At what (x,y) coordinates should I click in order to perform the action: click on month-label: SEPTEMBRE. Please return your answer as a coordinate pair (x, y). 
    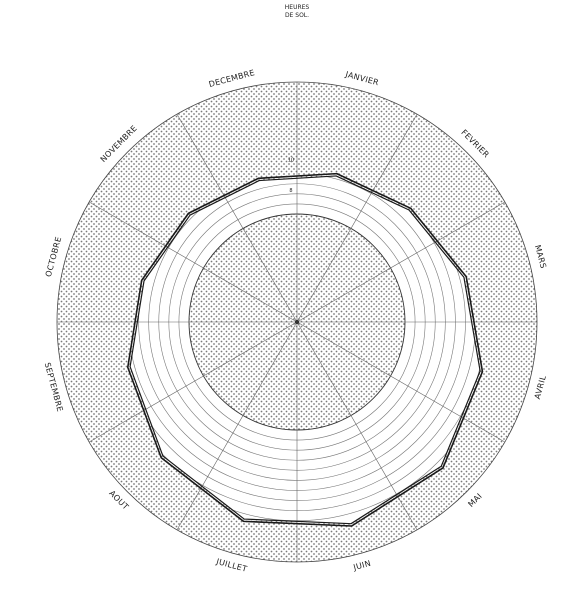
    Looking at the image, I should click on (54, 387).